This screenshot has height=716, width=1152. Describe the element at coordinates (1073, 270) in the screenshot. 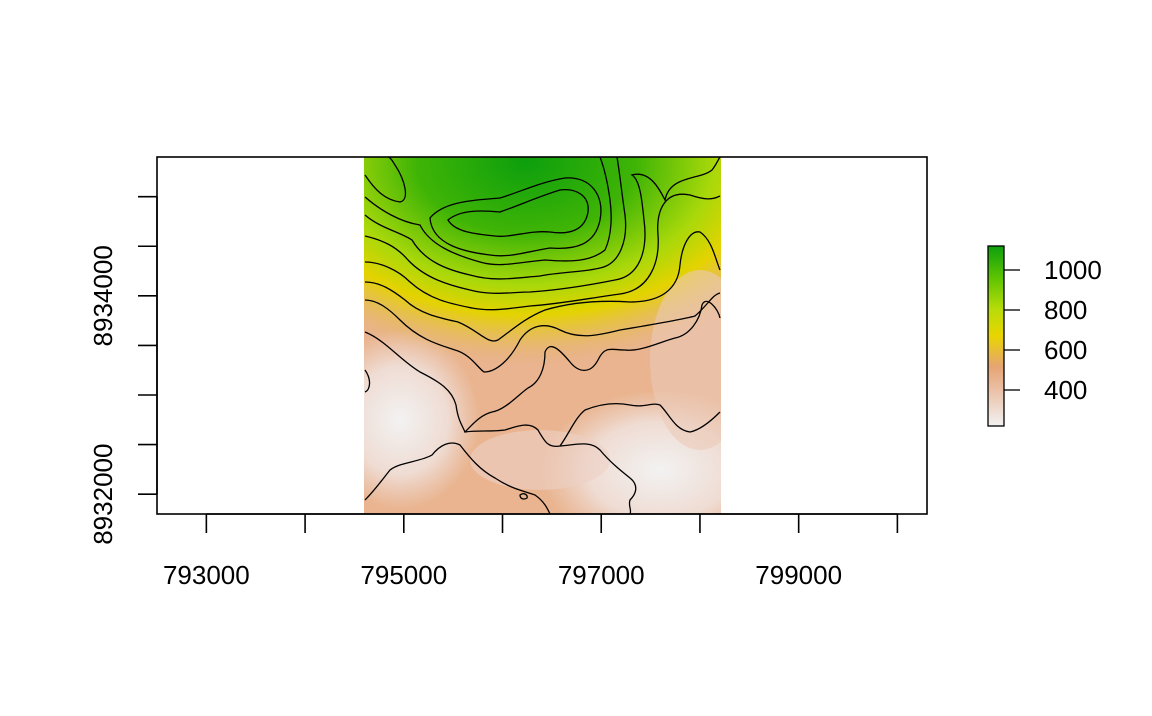

I see `legend-tick-label: 1000` at that location.